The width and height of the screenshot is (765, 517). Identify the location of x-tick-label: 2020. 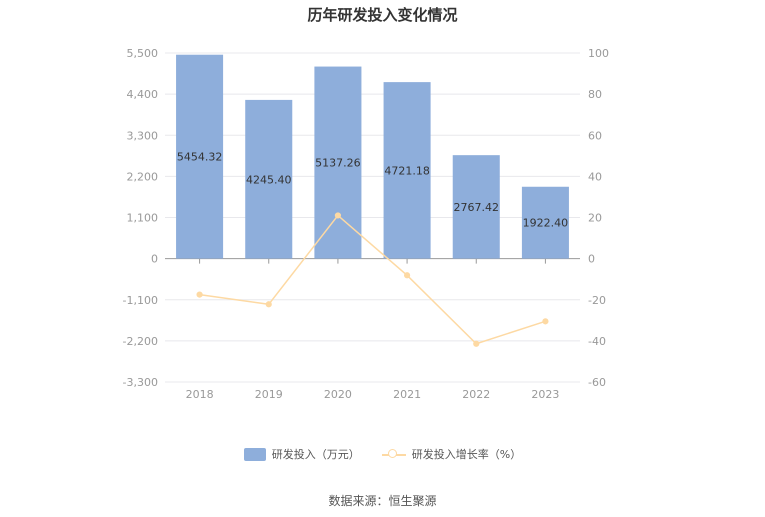
(338, 394).